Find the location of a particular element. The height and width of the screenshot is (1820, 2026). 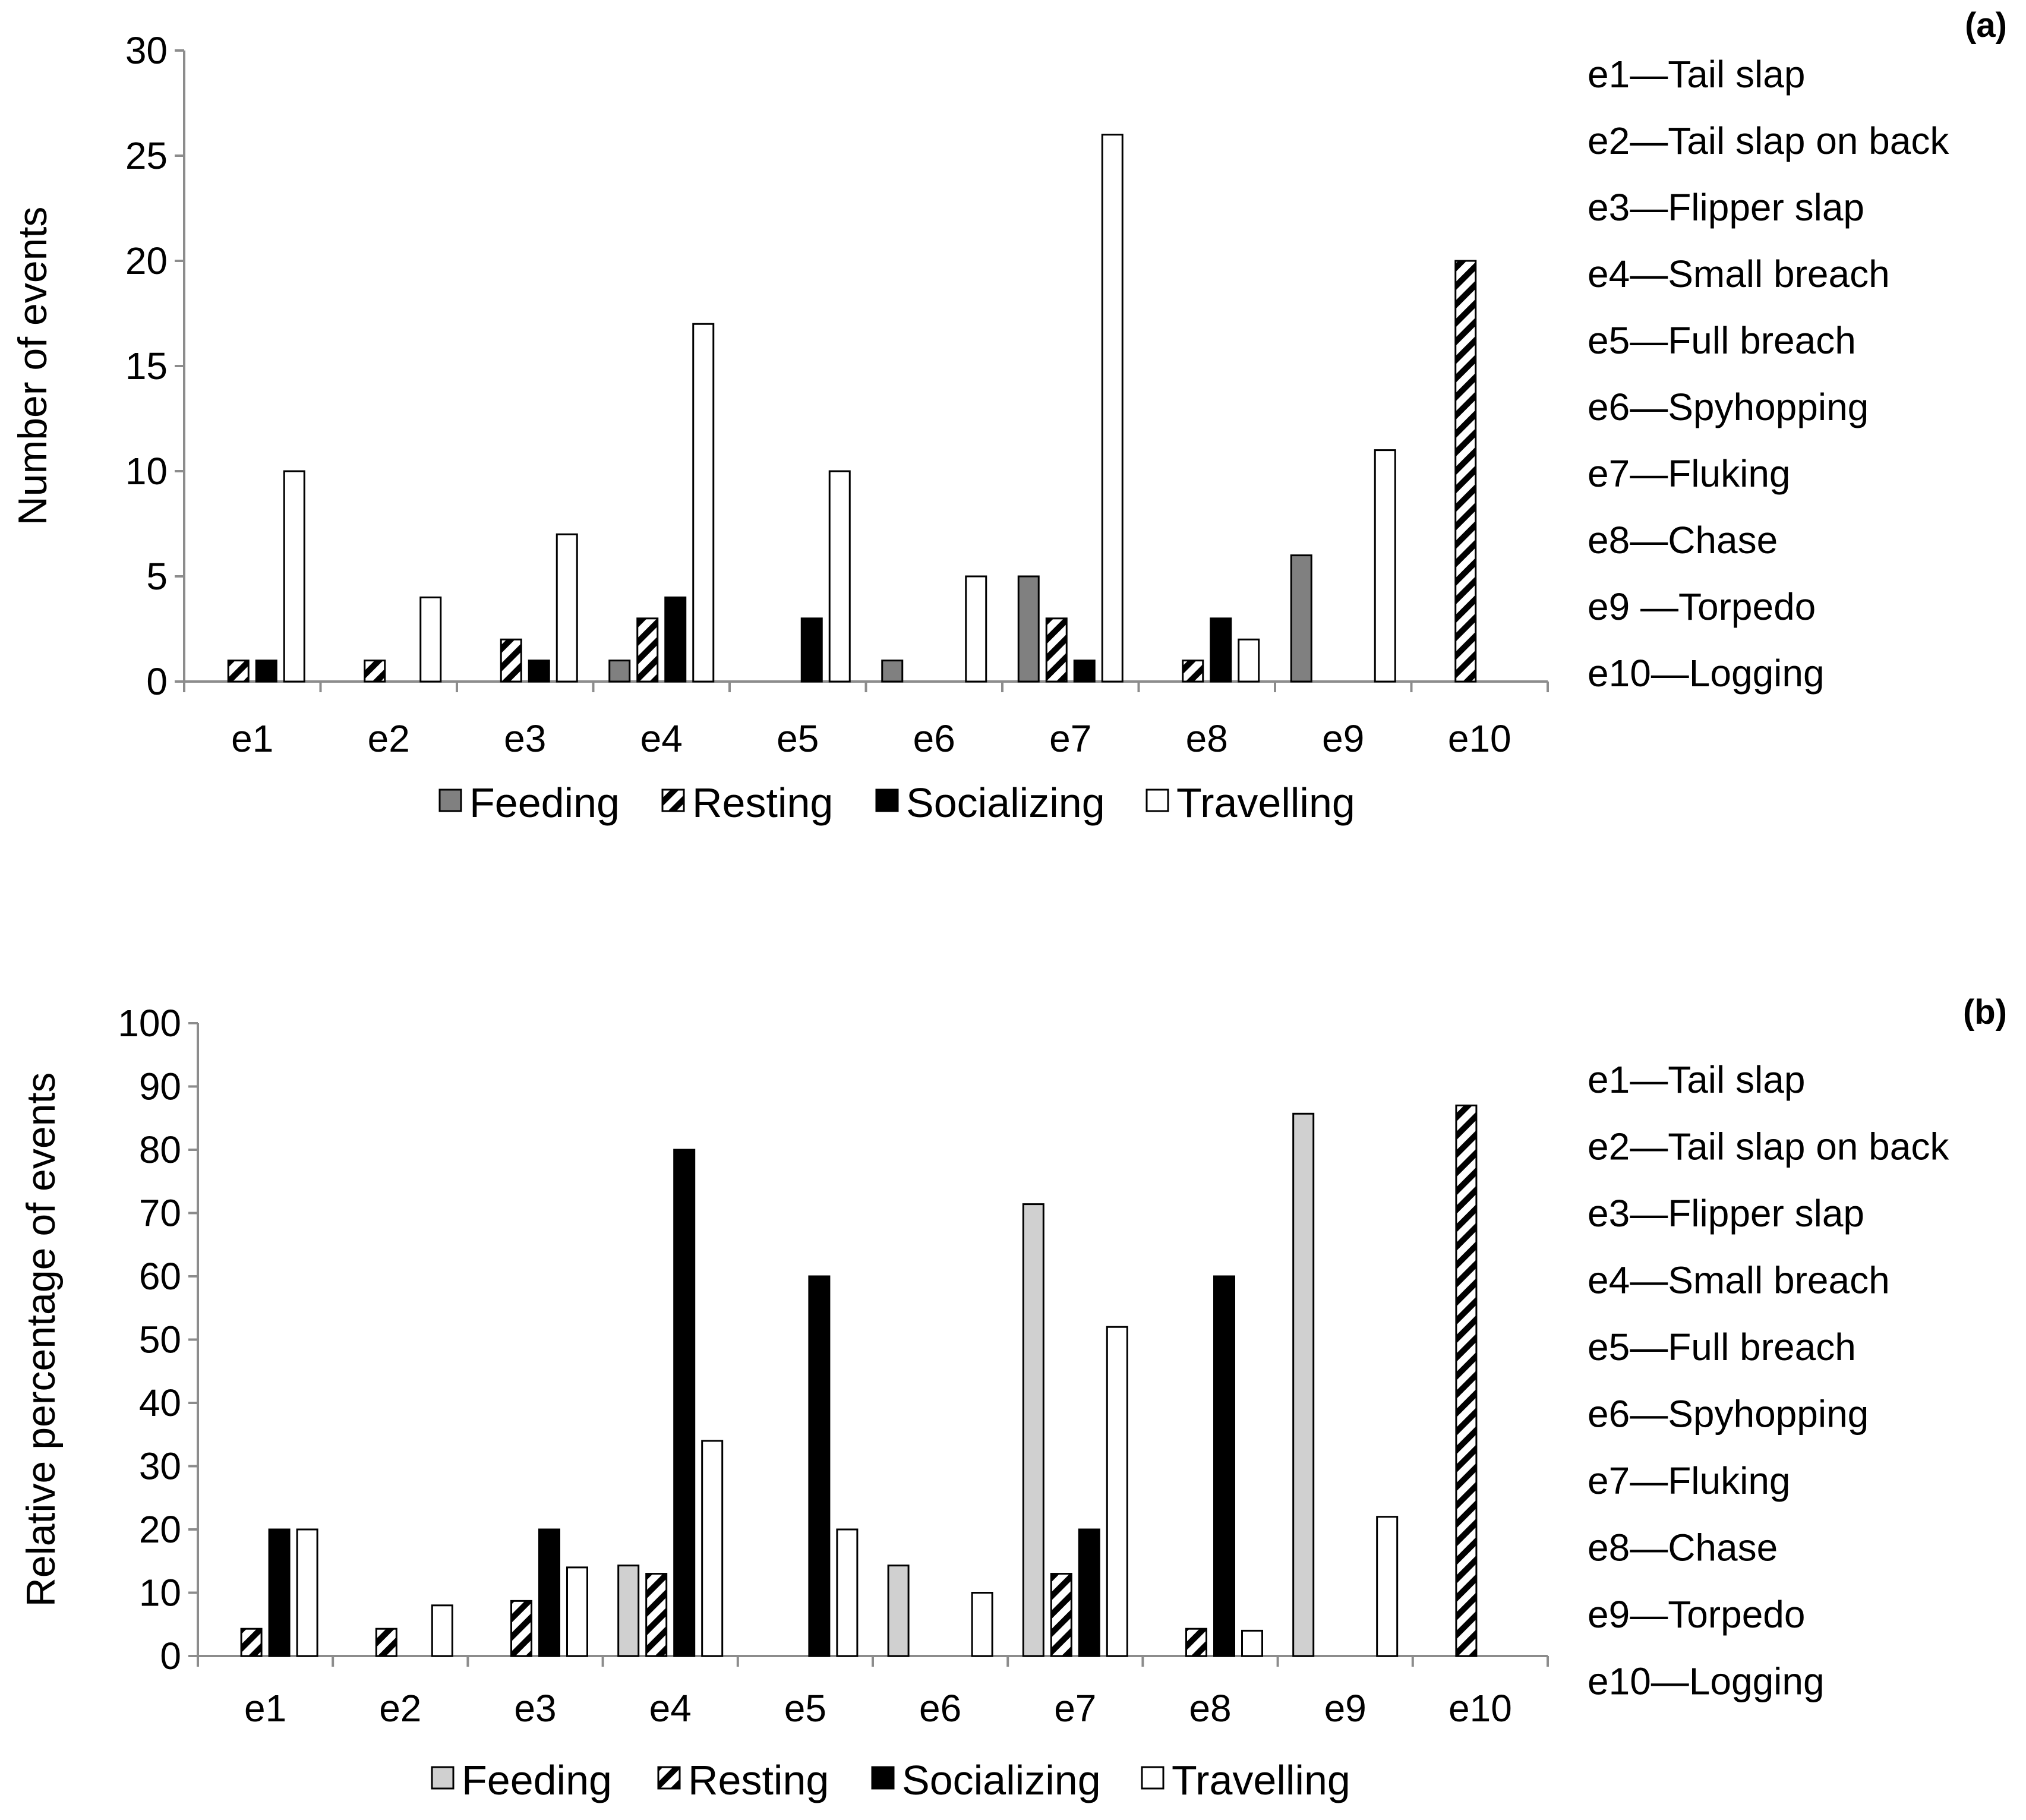

y-tick-label: 60 is located at coordinates (160, 1276).